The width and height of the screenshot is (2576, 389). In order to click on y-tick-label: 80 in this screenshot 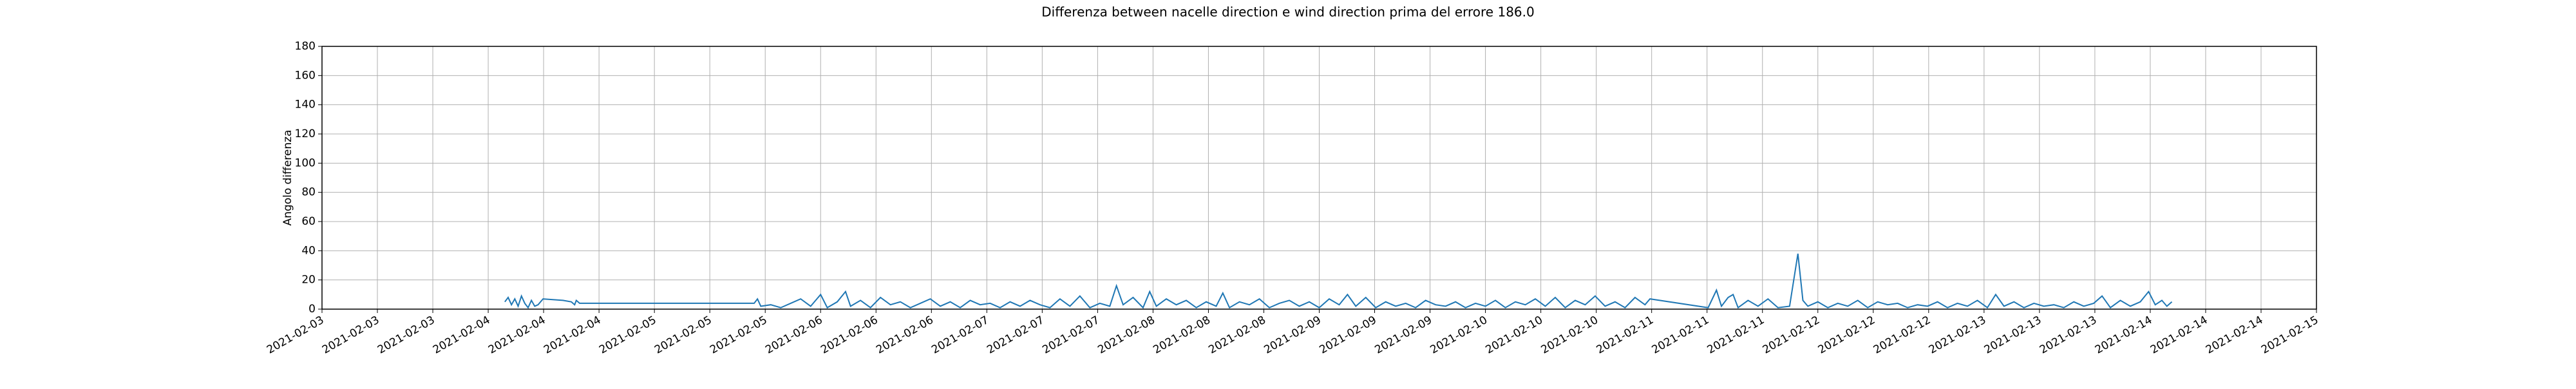, I will do `click(309, 192)`.